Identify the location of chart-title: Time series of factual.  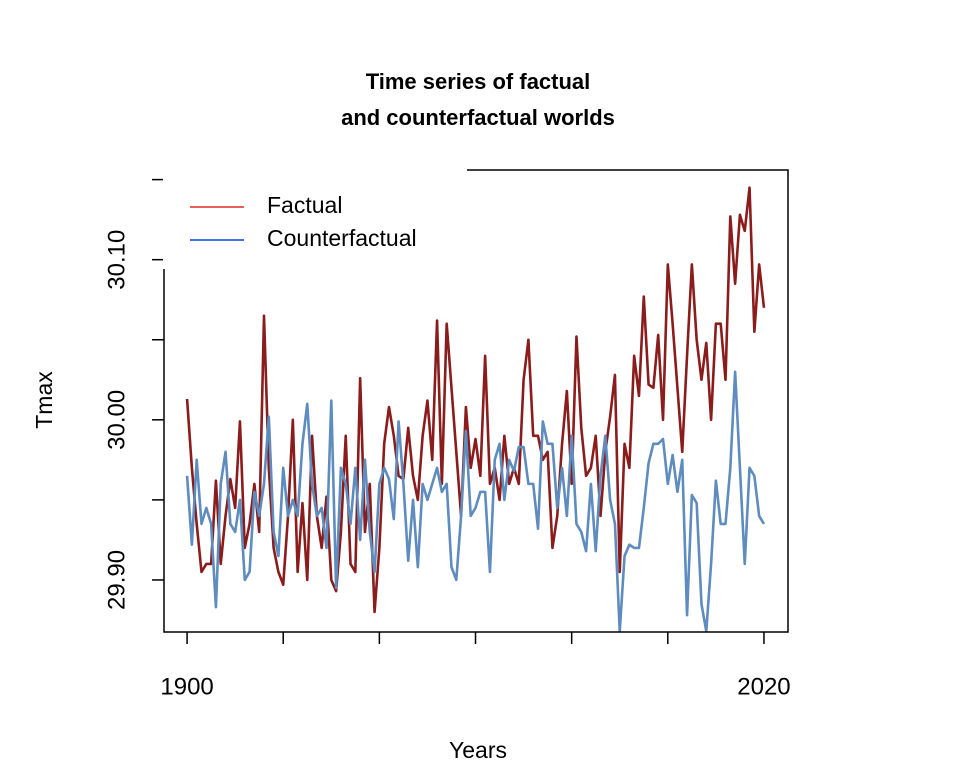
(478, 81).